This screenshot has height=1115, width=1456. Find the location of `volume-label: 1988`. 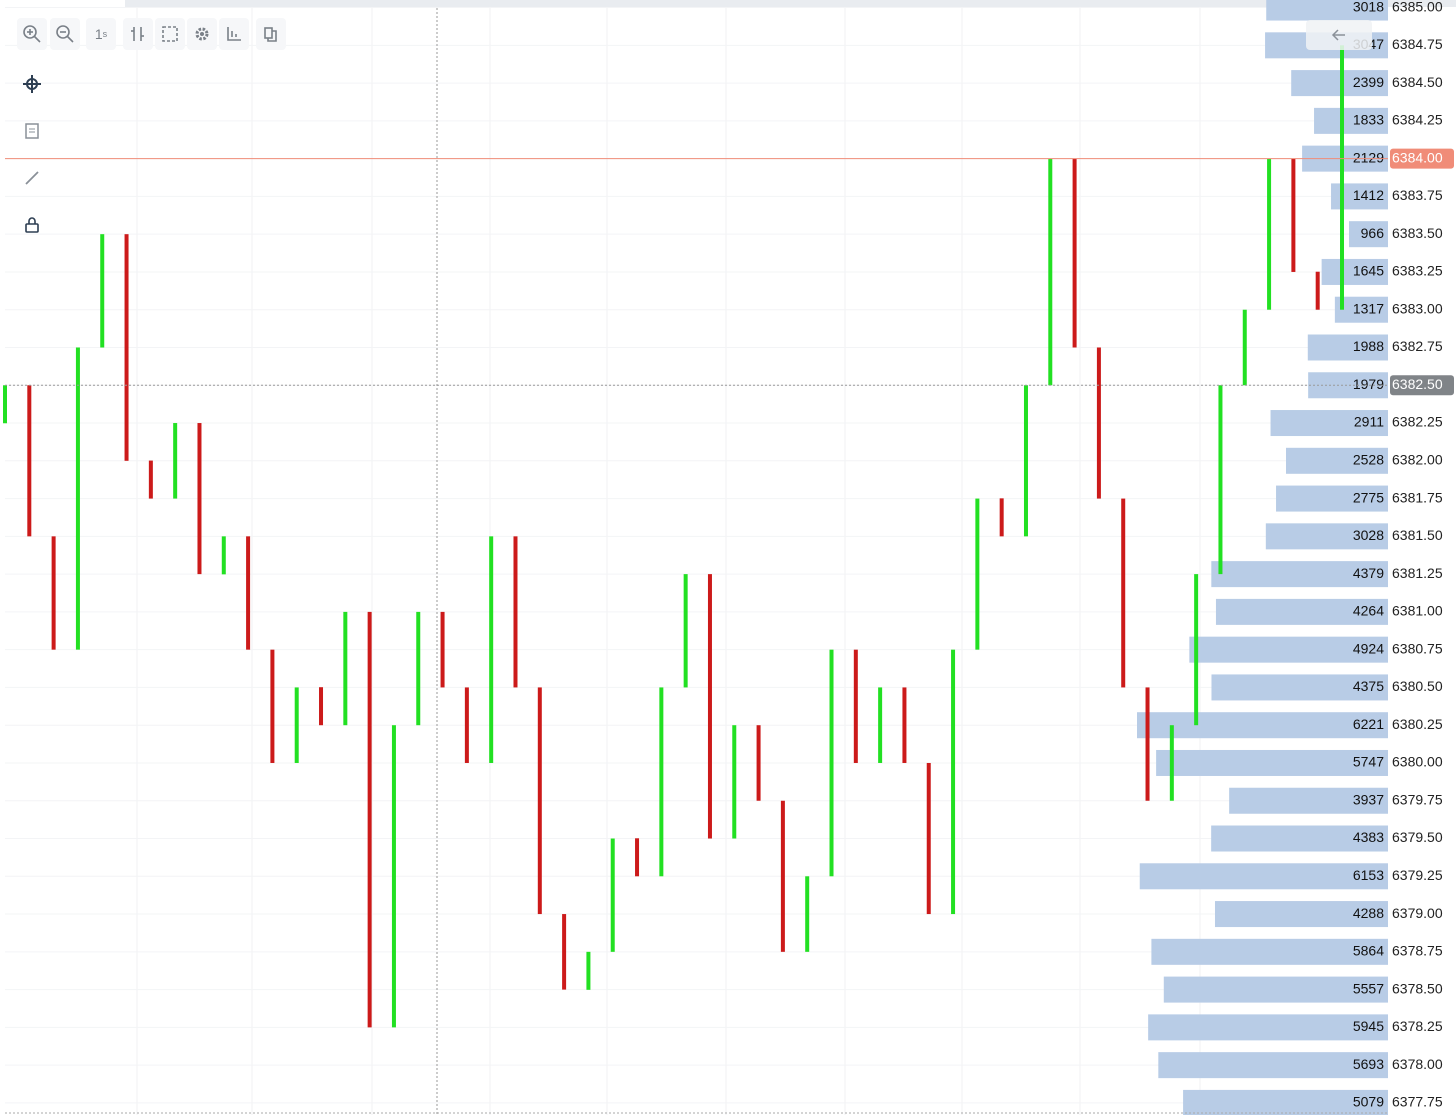

volume-label: 1988 is located at coordinates (1368, 346).